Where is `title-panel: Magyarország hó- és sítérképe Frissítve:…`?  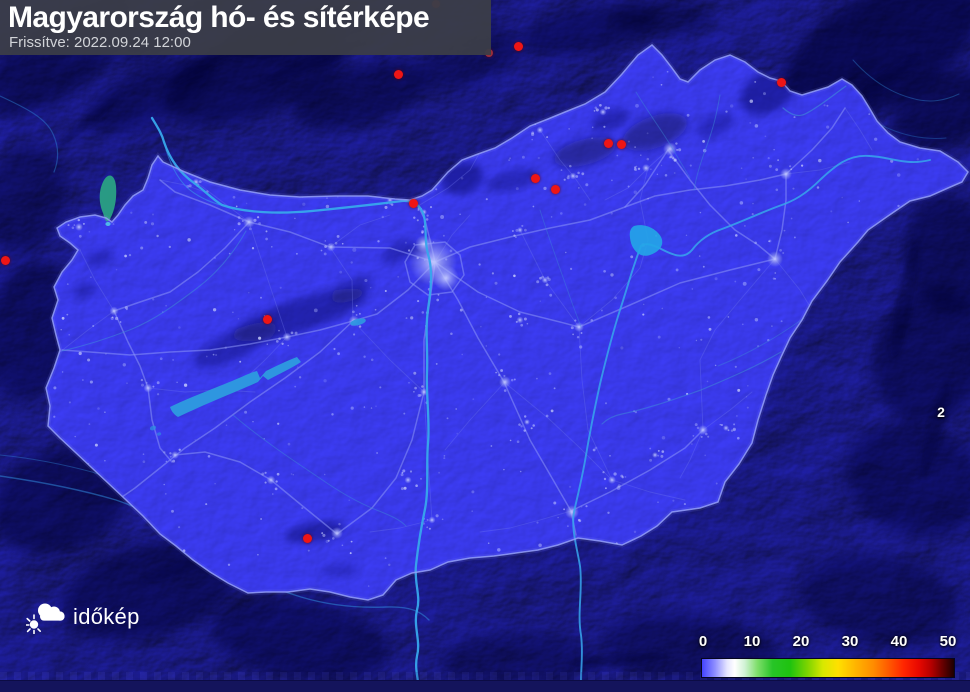
title-panel: Magyarország hó- és sítérképe Frissítve:… is located at coordinates (245, 27).